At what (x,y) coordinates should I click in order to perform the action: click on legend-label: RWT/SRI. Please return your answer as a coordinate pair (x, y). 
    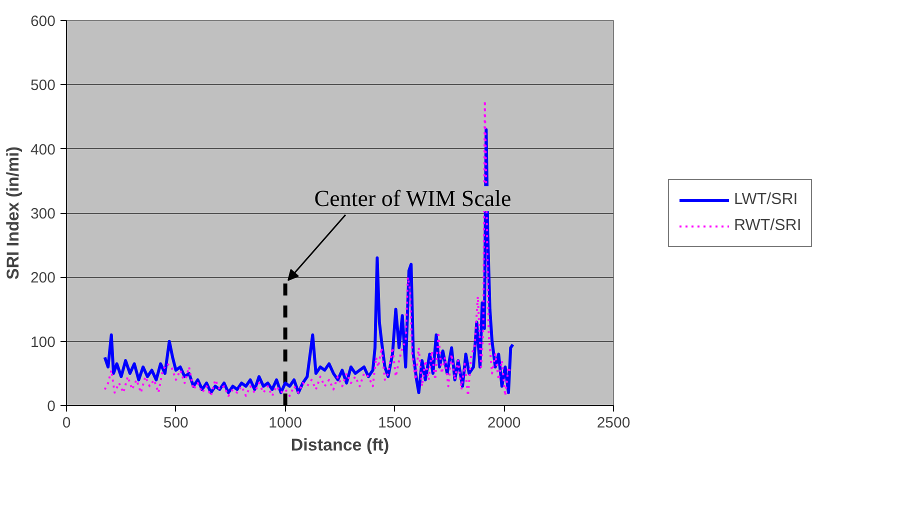
    Looking at the image, I should click on (768, 225).